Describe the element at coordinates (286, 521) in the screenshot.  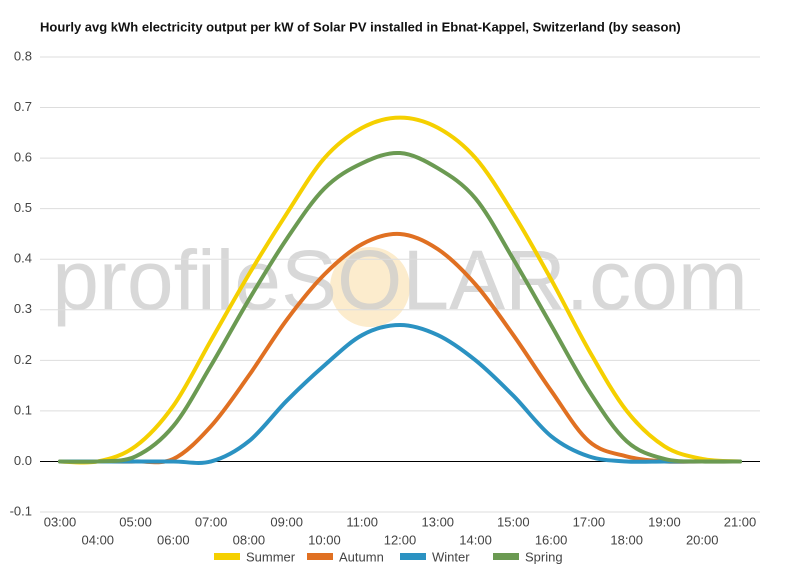
I see `x-tick-label: 09:00` at that location.